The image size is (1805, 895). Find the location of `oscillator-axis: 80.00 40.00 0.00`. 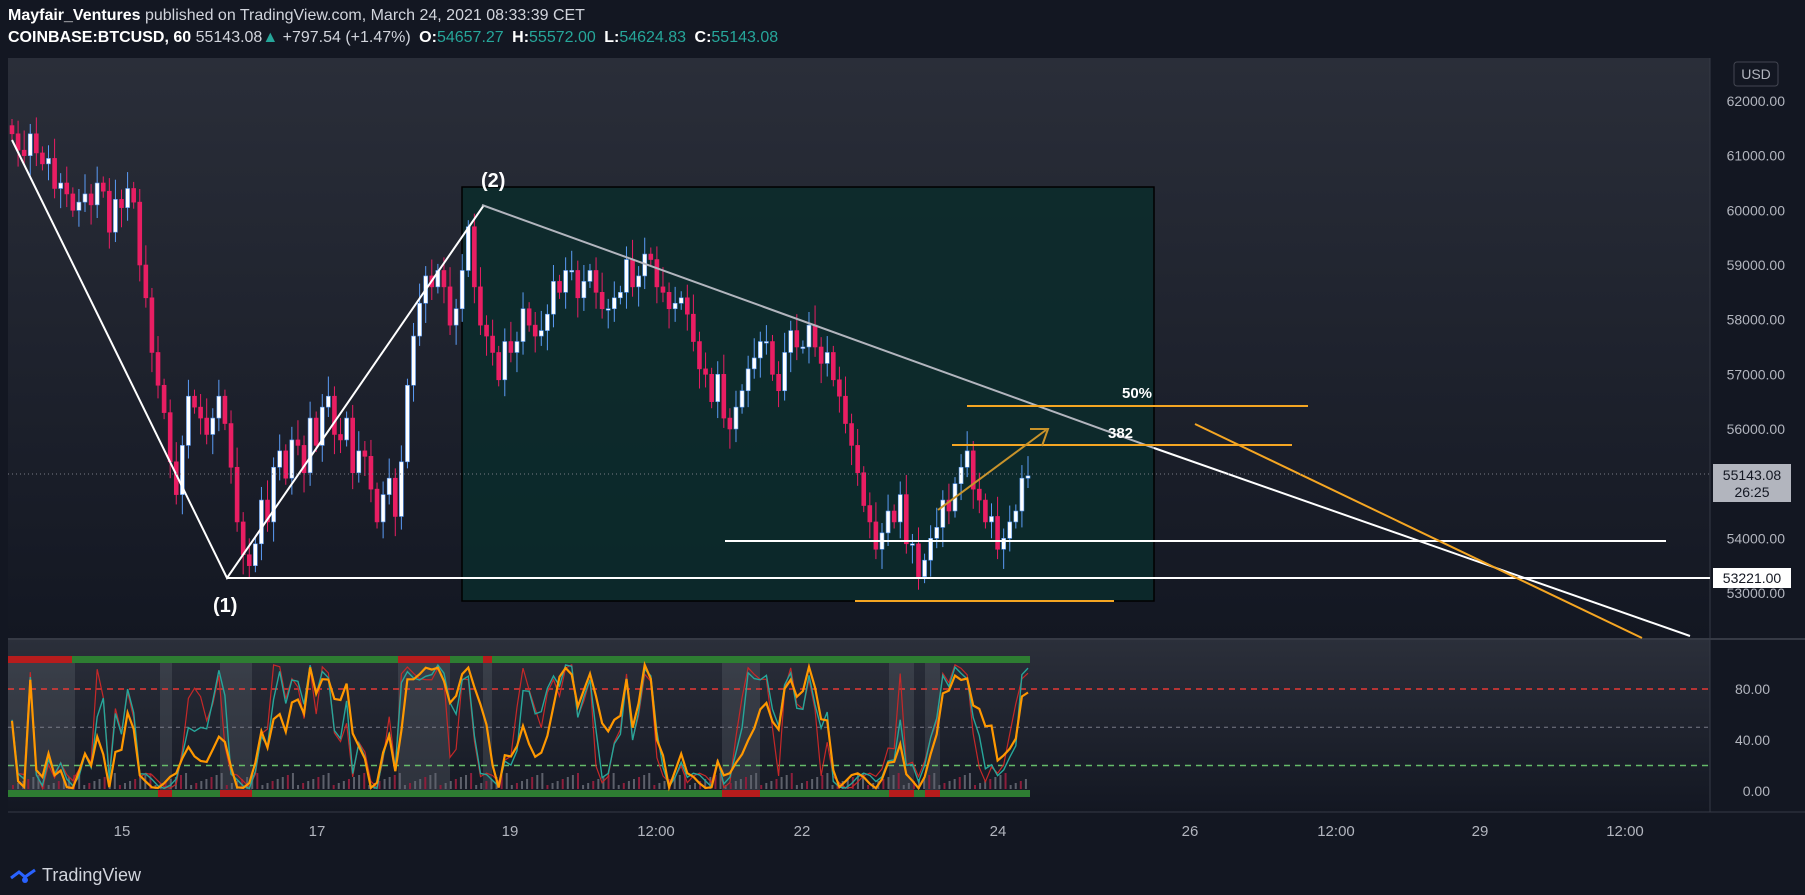

oscillator-axis: 80.00 40.00 0.00 is located at coordinates (1752, 740).